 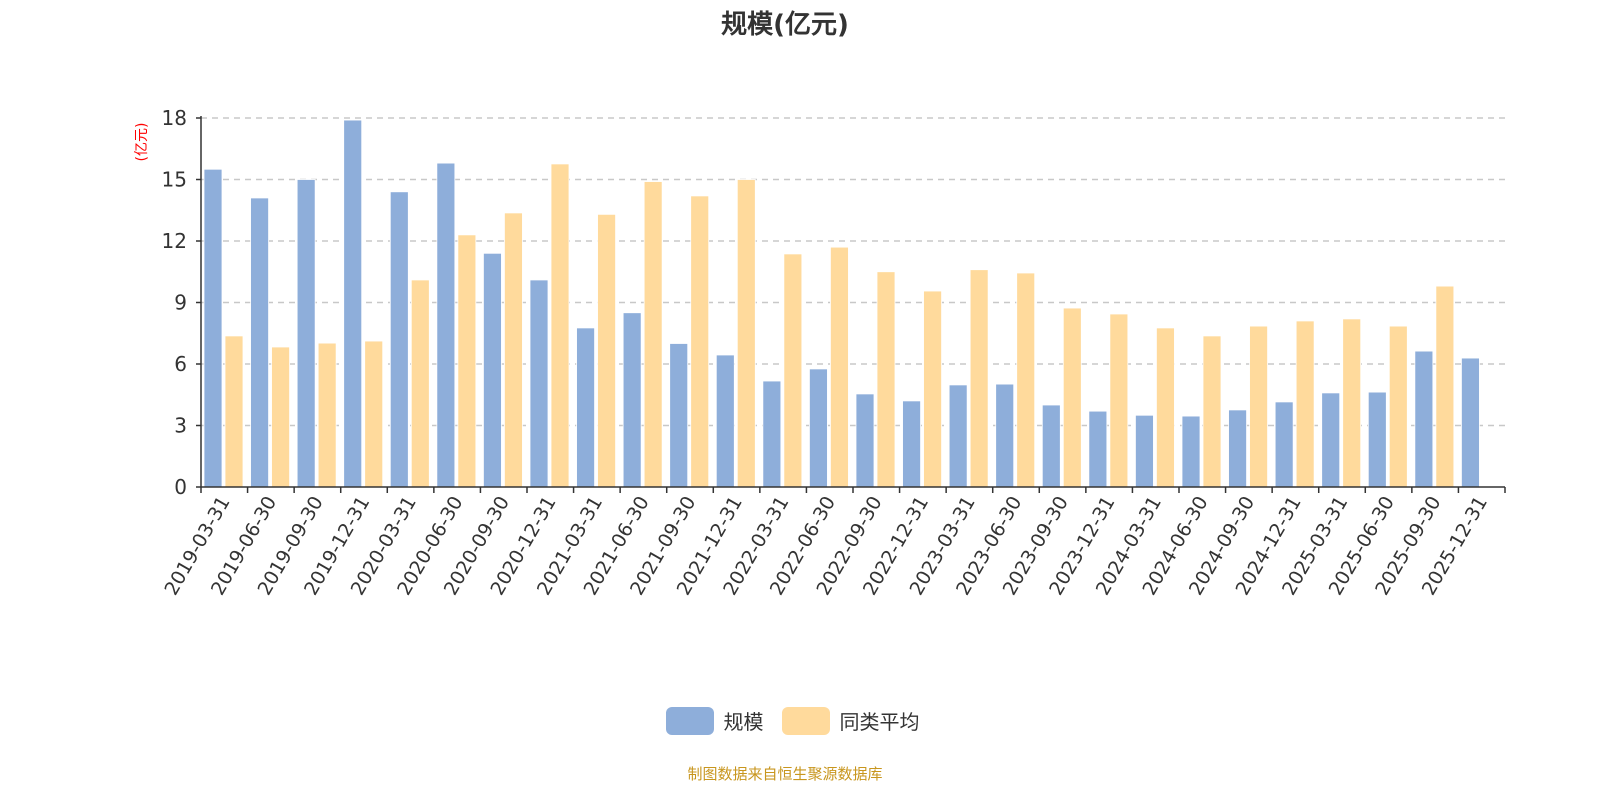 I want to click on y-tick-label: 15, so click(x=174, y=180).